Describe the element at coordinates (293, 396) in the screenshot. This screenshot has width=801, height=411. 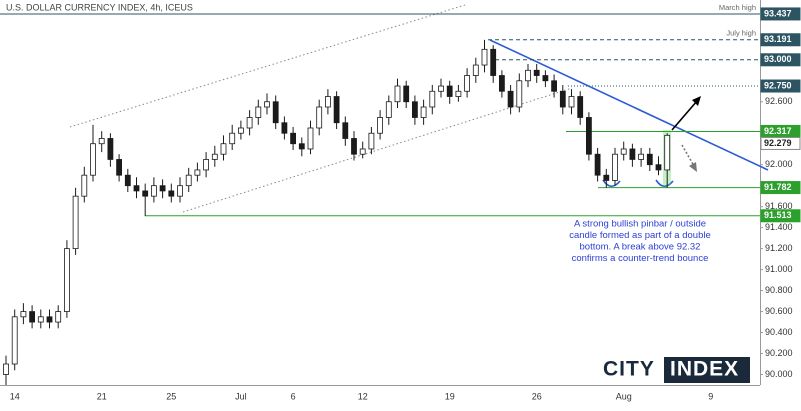
I see `x-tick-label: 6` at that location.